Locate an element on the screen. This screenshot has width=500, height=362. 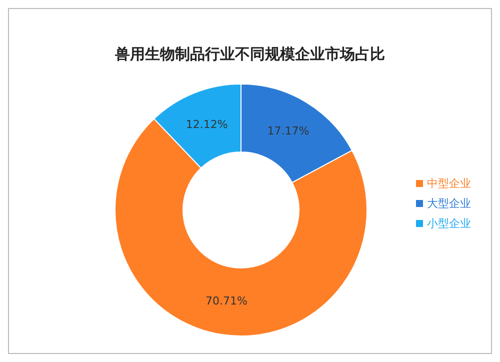
legend-label: 大型企业 is located at coordinates (449, 203).